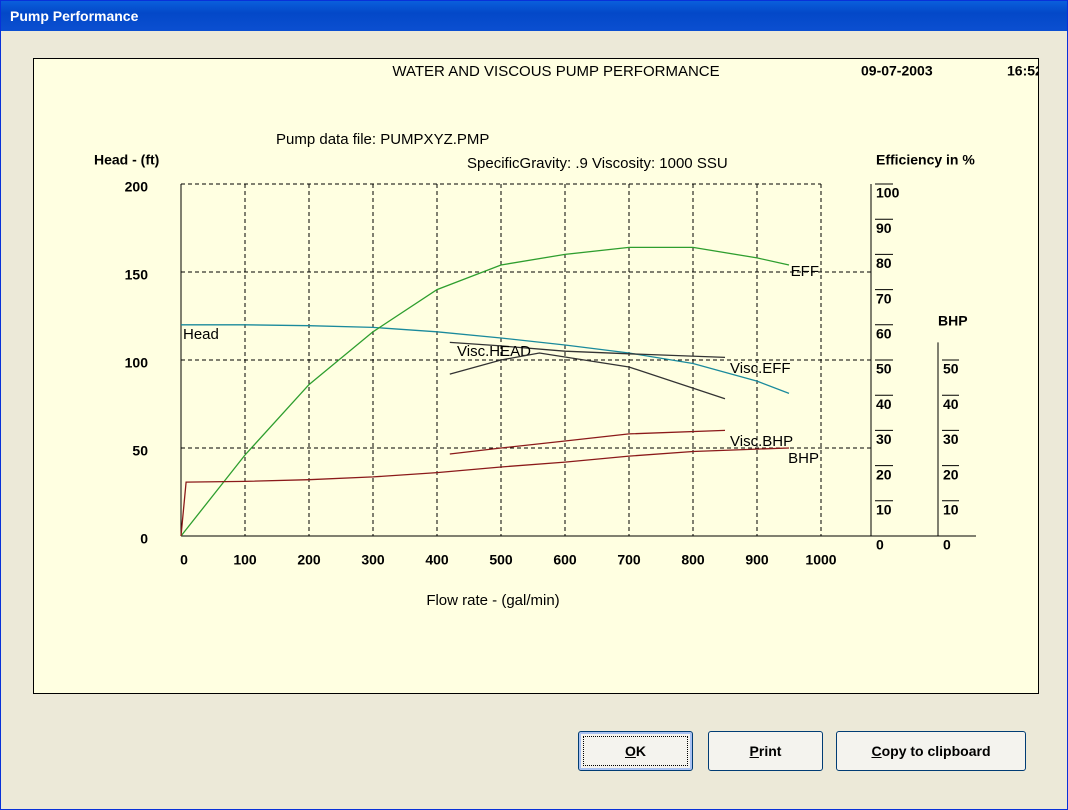  Describe the element at coordinates (884, 474) in the screenshot. I see `y2-tick-label: 20` at that location.